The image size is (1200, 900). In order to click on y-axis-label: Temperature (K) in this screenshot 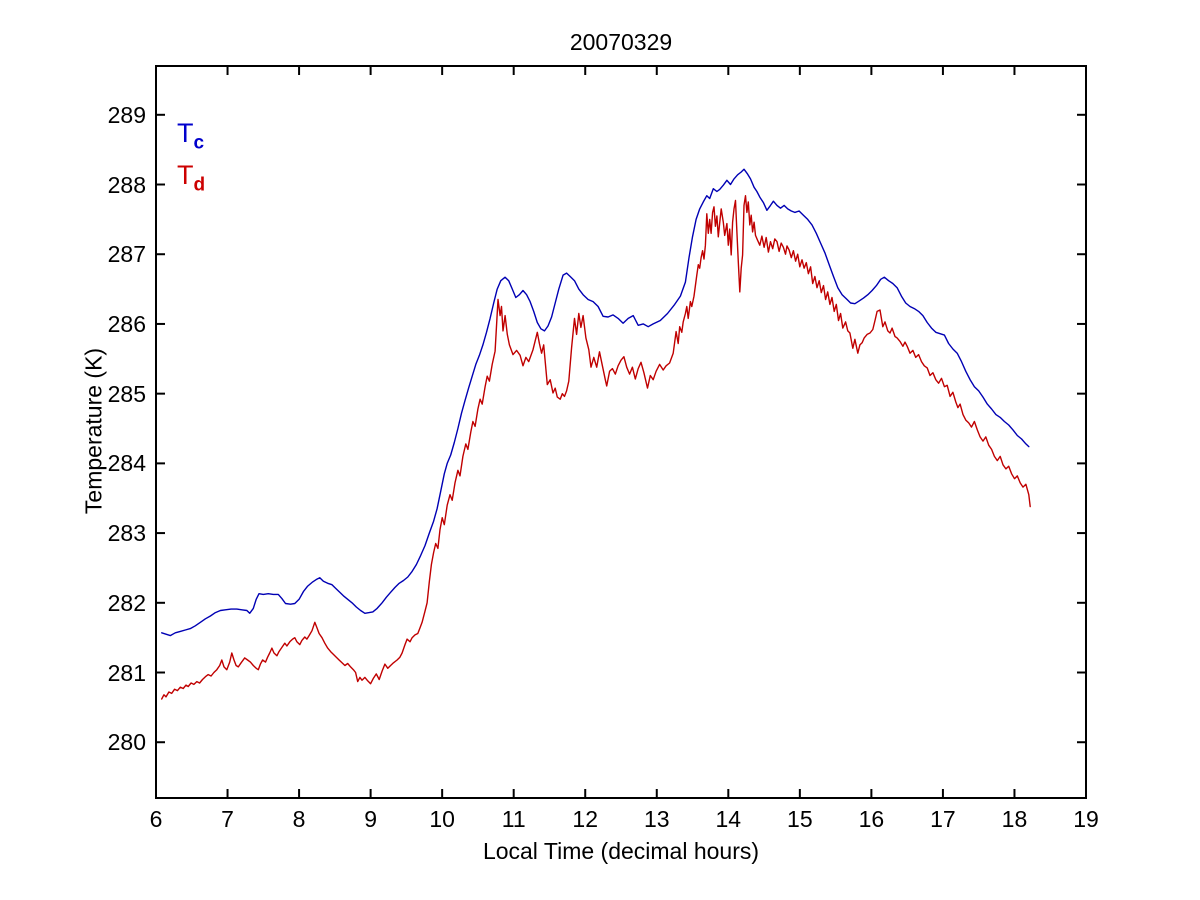, I will do `click(93, 431)`.